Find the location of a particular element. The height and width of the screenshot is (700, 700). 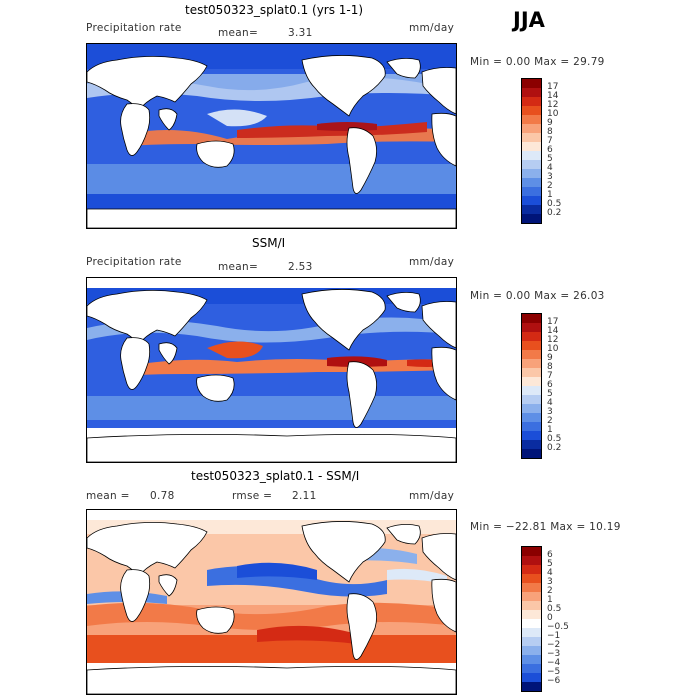

panel-2-map is located at coordinates (271, 370).